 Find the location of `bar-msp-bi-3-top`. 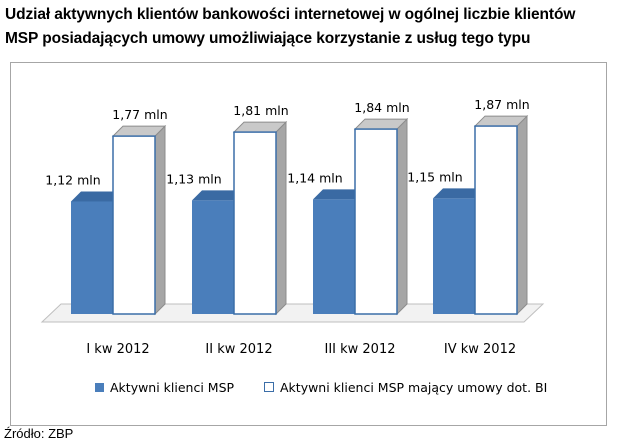

bar-msp-bi-3-top is located at coordinates (381, 124).